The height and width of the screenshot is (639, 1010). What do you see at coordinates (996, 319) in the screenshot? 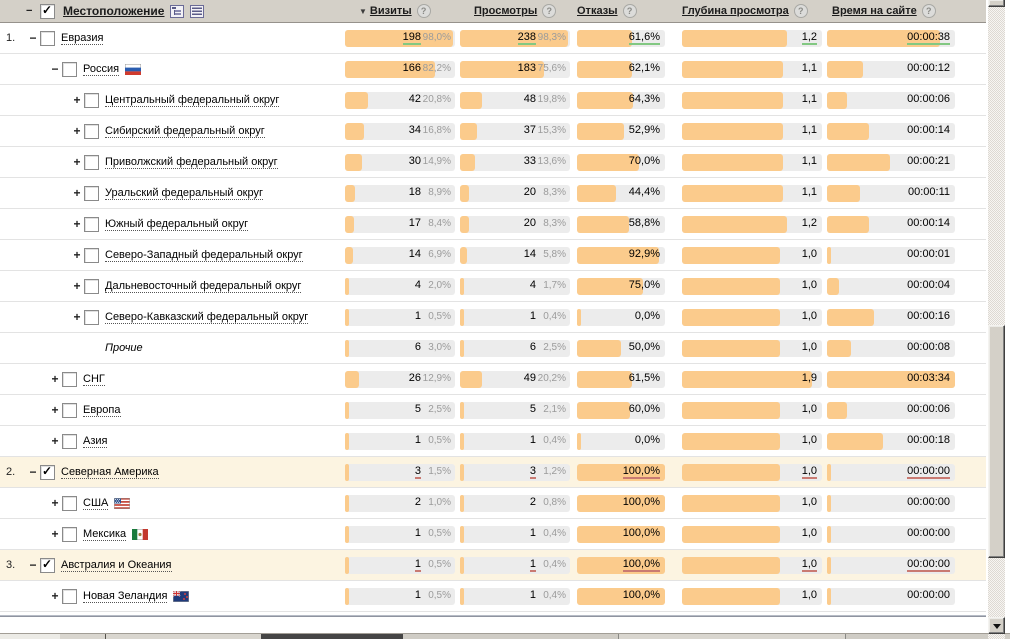
I see `vertical-scrollbar` at bounding box center [996, 319].